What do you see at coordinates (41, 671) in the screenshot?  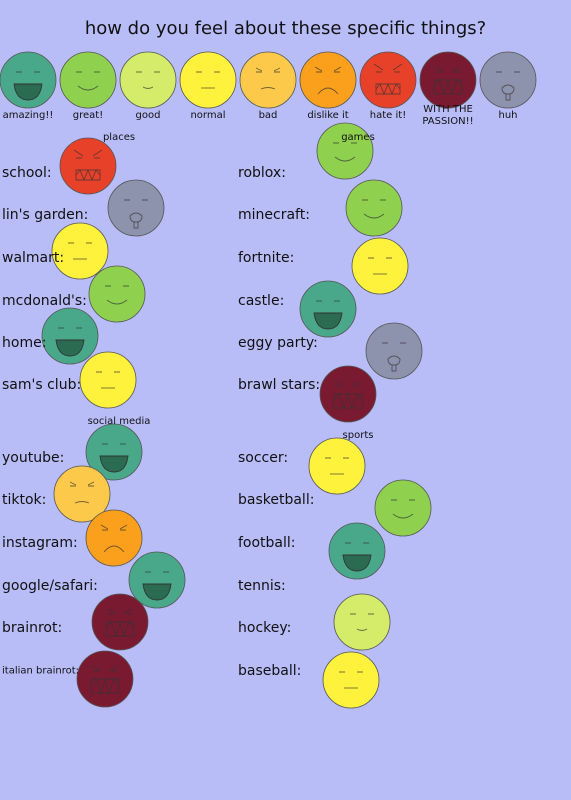 I see `item-label: italian brainrot:` at bounding box center [41, 671].